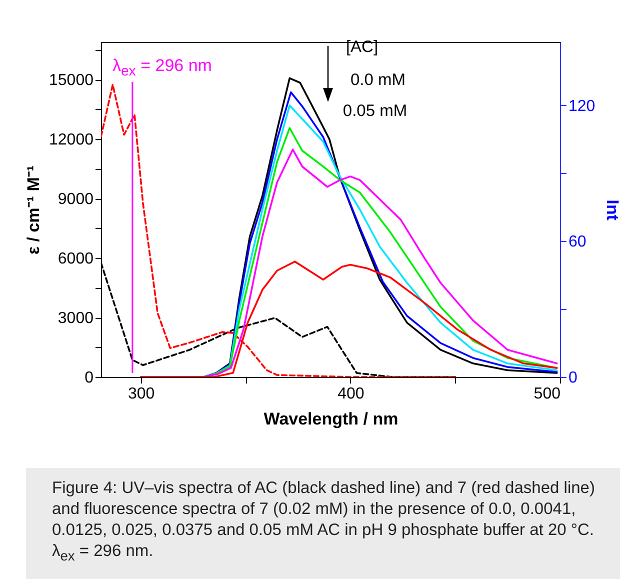 The image size is (620, 579). Describe the element at coordinates (34, 210) in the screenshot. I see `y-axis-title: ε / cm⁻¹ M⁻¹` at that location.